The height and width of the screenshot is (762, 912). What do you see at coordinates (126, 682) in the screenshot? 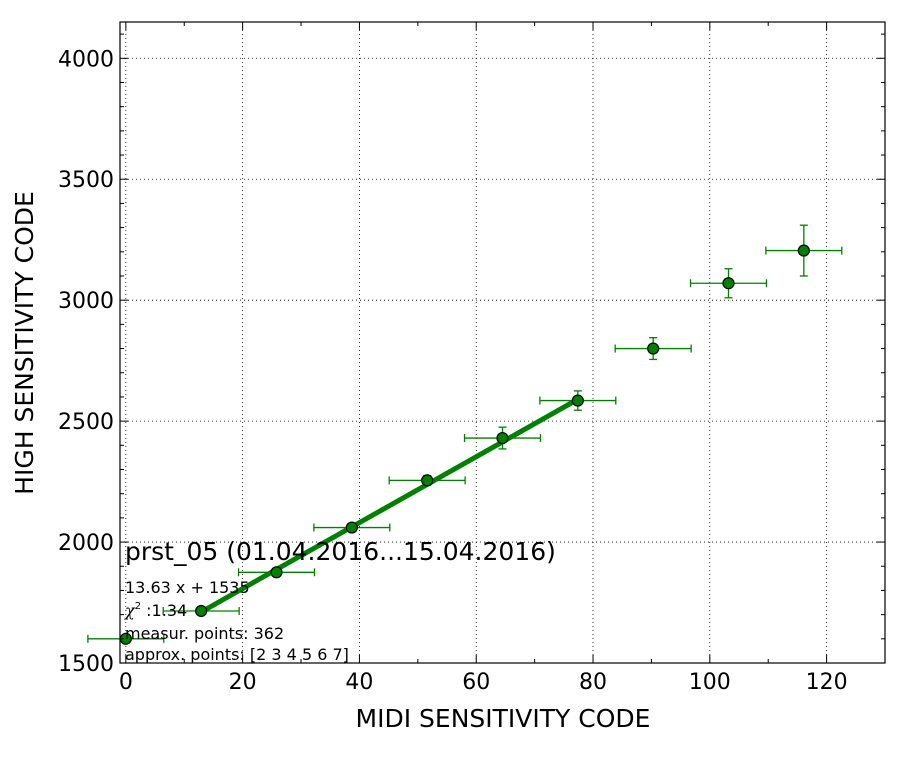
I see `x-tick-label: 0` at bounding box center [126, 682].